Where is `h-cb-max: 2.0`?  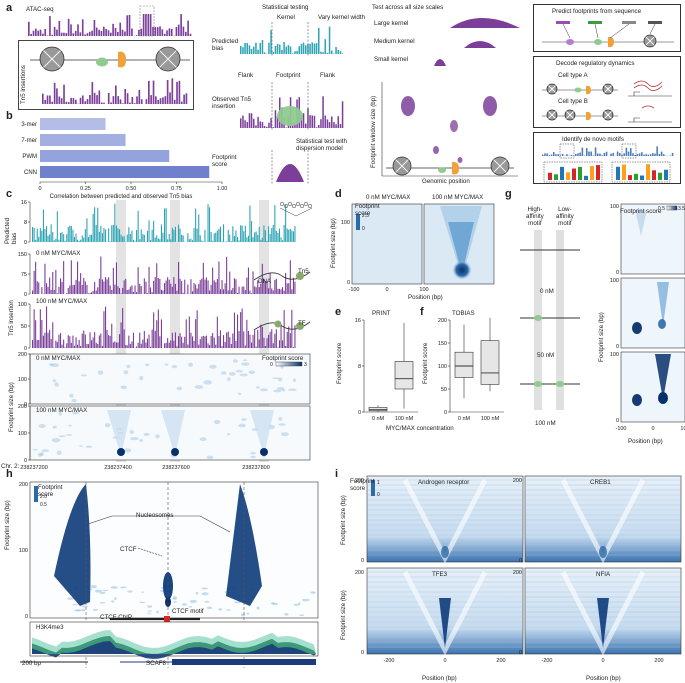
h-cb-max: 2.0 is located at coordinates (43, 497).